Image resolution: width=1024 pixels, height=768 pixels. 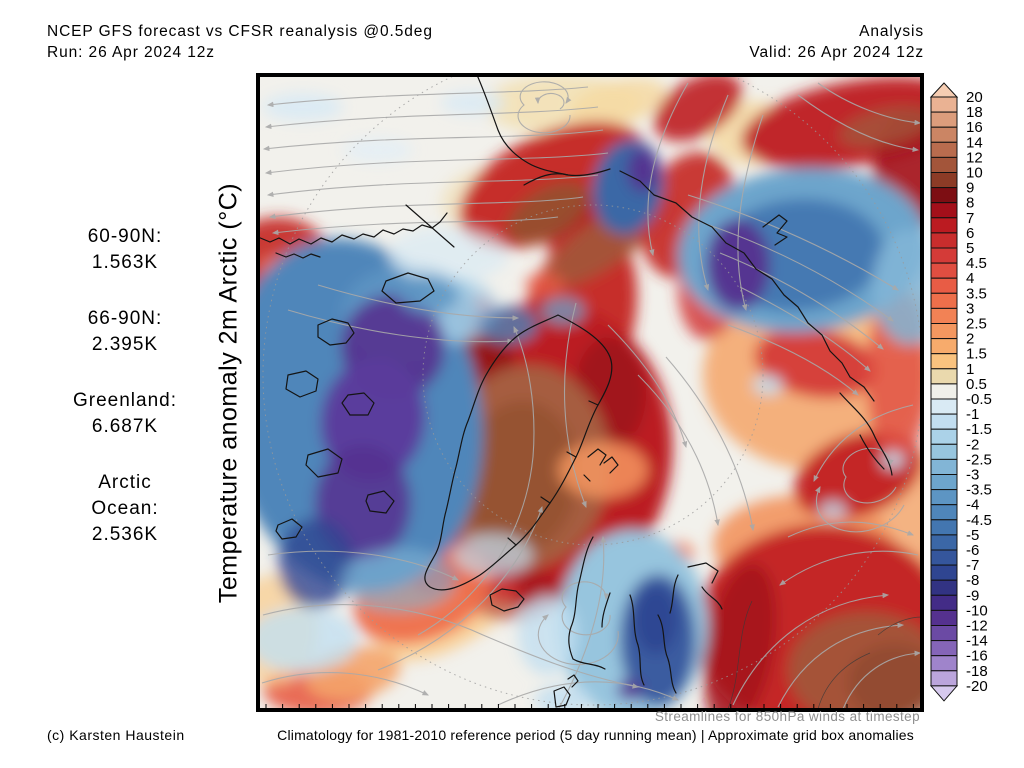 What do you see at coordinates (977, 656) in the screenshot?
I see `colorbar-tick-label: -16` at bounding box center [977, 656].